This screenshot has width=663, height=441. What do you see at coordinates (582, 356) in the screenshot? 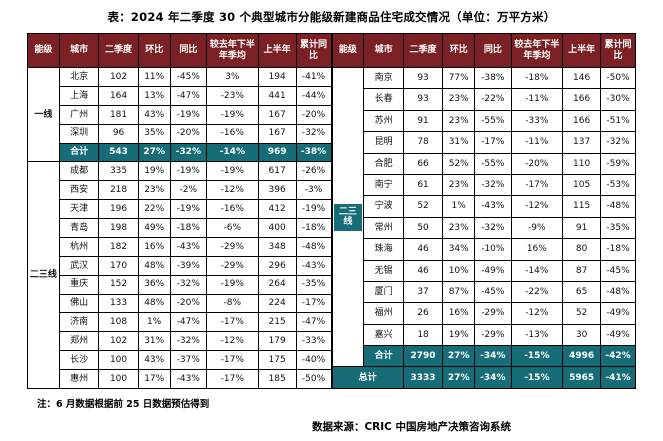
I see `value-cell: 4996` at bounding box center [582, 356].